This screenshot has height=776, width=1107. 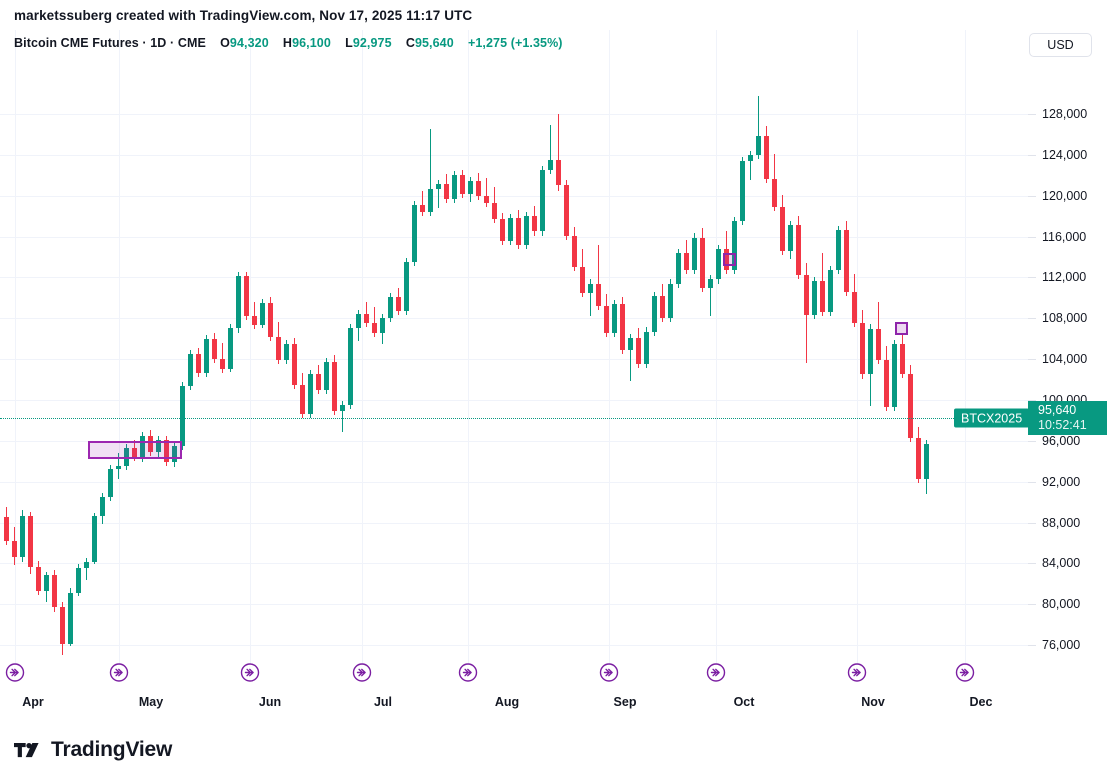 I want to click on legend-interval: 1D, so click(x=158, y=43).